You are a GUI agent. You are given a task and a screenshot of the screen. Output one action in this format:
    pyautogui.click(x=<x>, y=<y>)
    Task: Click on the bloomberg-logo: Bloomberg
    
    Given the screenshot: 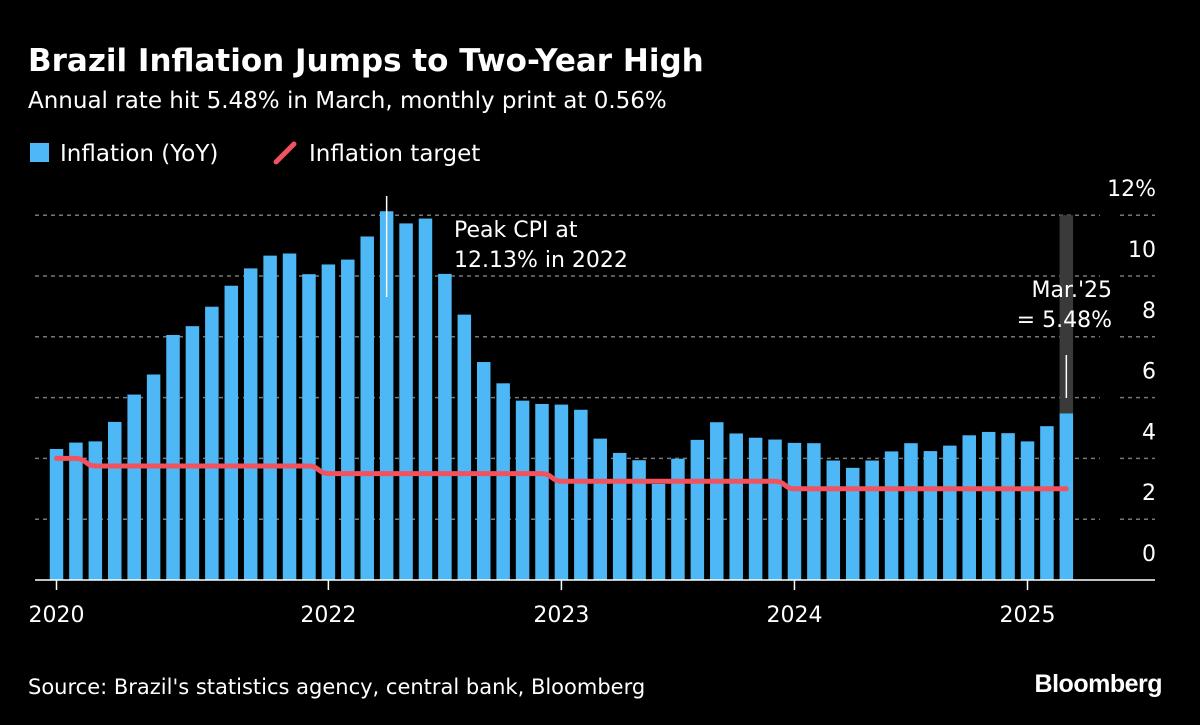 What is the action you would take?
    pyautogui.click(x=1098, y=684)
    